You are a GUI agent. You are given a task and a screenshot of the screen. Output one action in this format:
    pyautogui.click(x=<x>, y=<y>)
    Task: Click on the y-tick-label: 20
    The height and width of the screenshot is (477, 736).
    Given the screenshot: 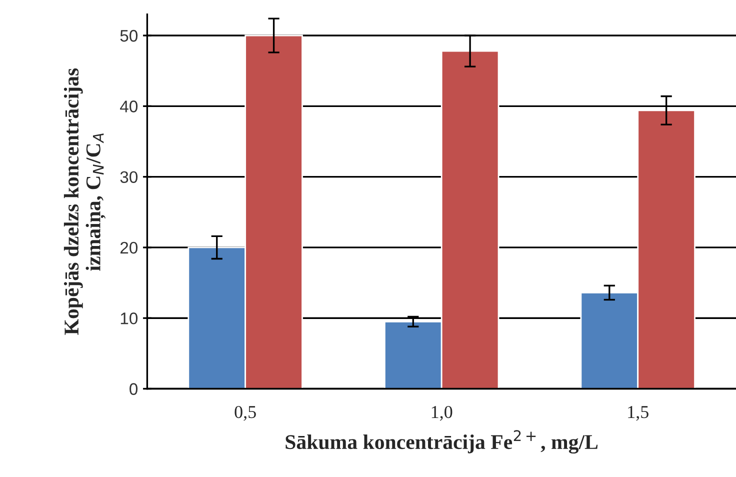 What is the action you would take?
    pyautogui.click(x=129, y=248)
    